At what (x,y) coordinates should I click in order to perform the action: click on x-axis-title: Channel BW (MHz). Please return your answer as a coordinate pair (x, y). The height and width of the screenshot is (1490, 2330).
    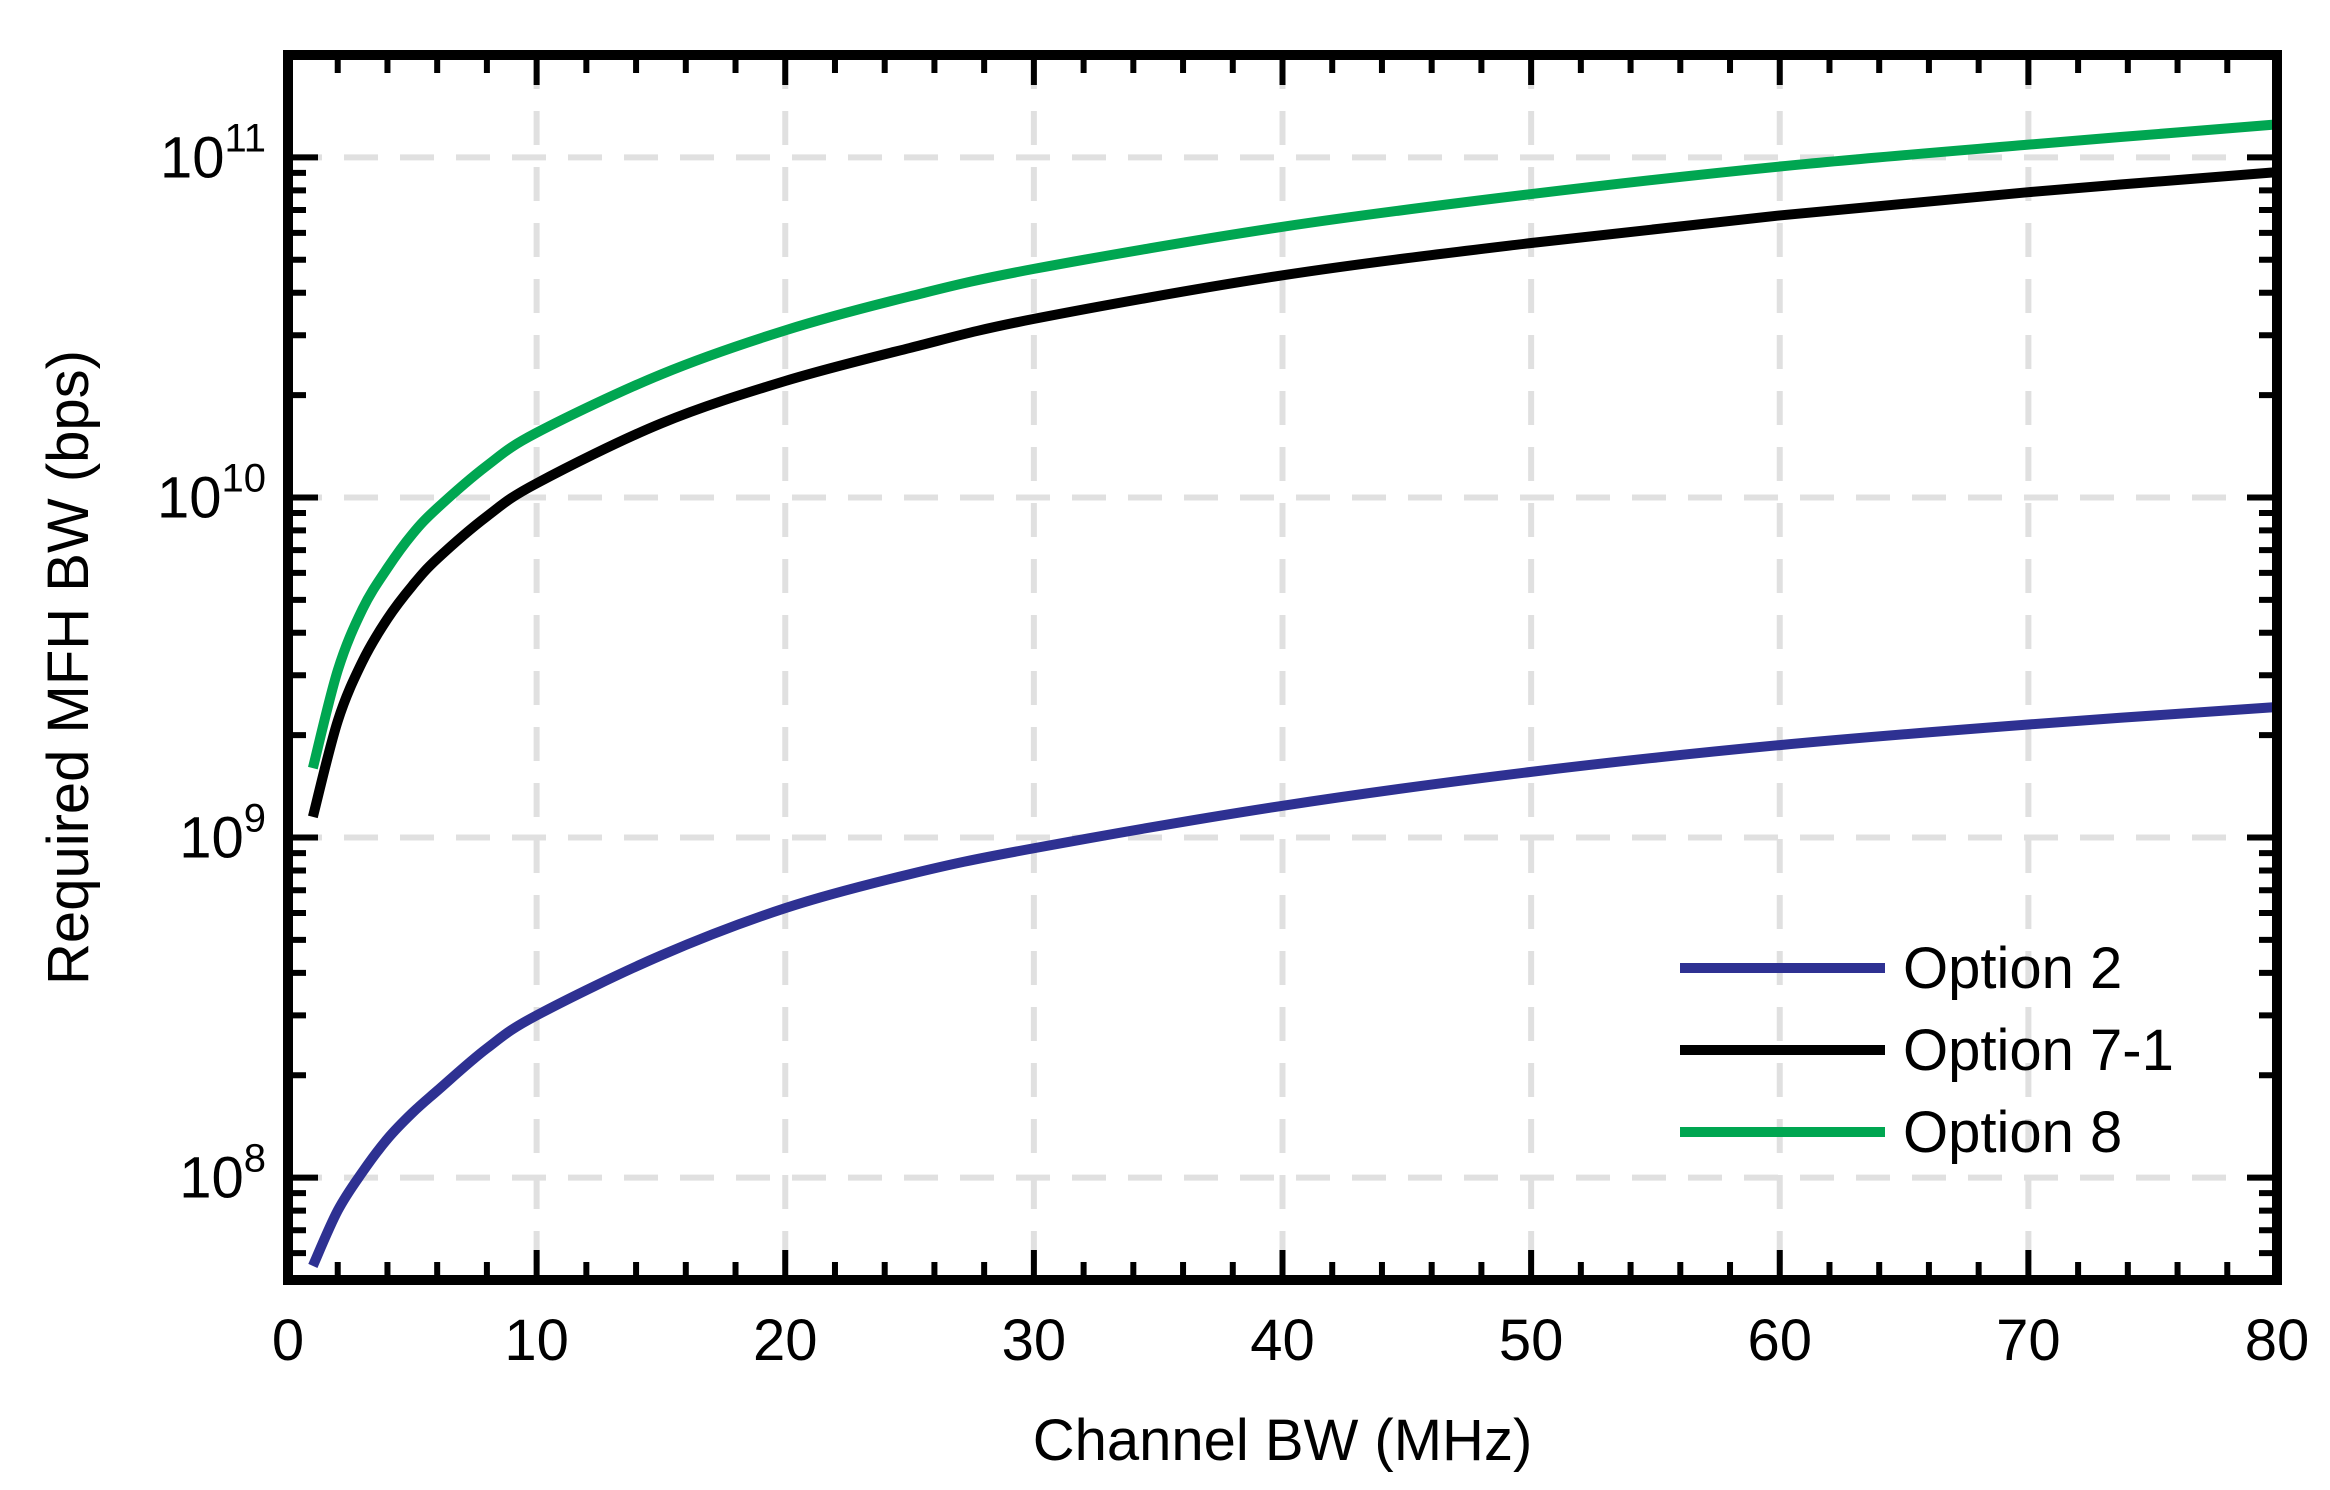
    Looking at the image, I should click on (1283, 1440).